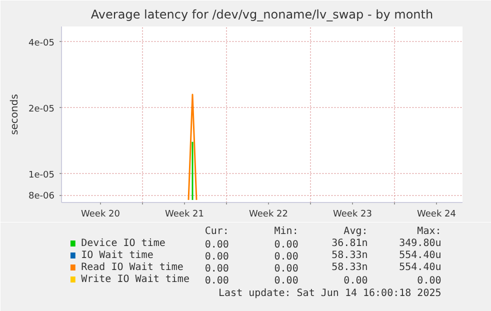 The image size is (491, 311). Describe the element at coordinates (135, 279) in the screenshot. I see `legend-label: Write IO Wait time` at that location.